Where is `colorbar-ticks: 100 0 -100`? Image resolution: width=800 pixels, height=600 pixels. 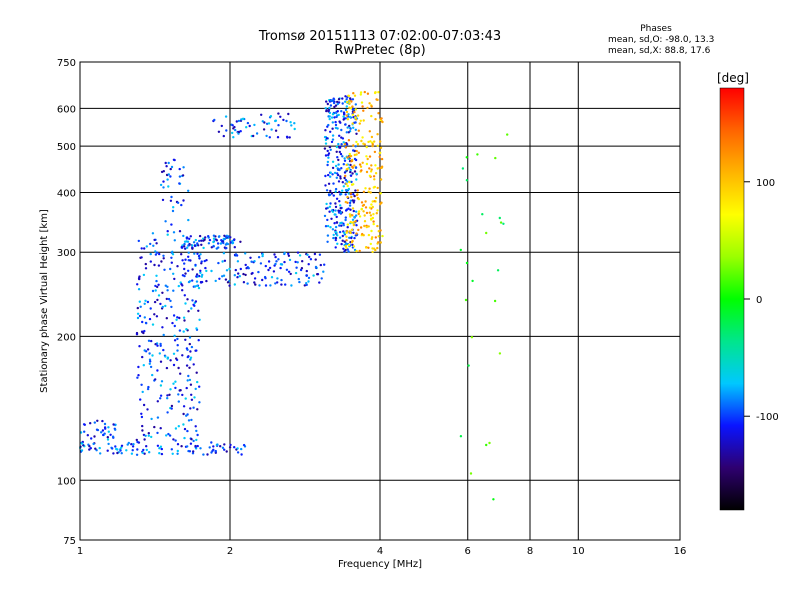
colorbar-ticks: 100 0 -100 is located at coordinates (761, 300).